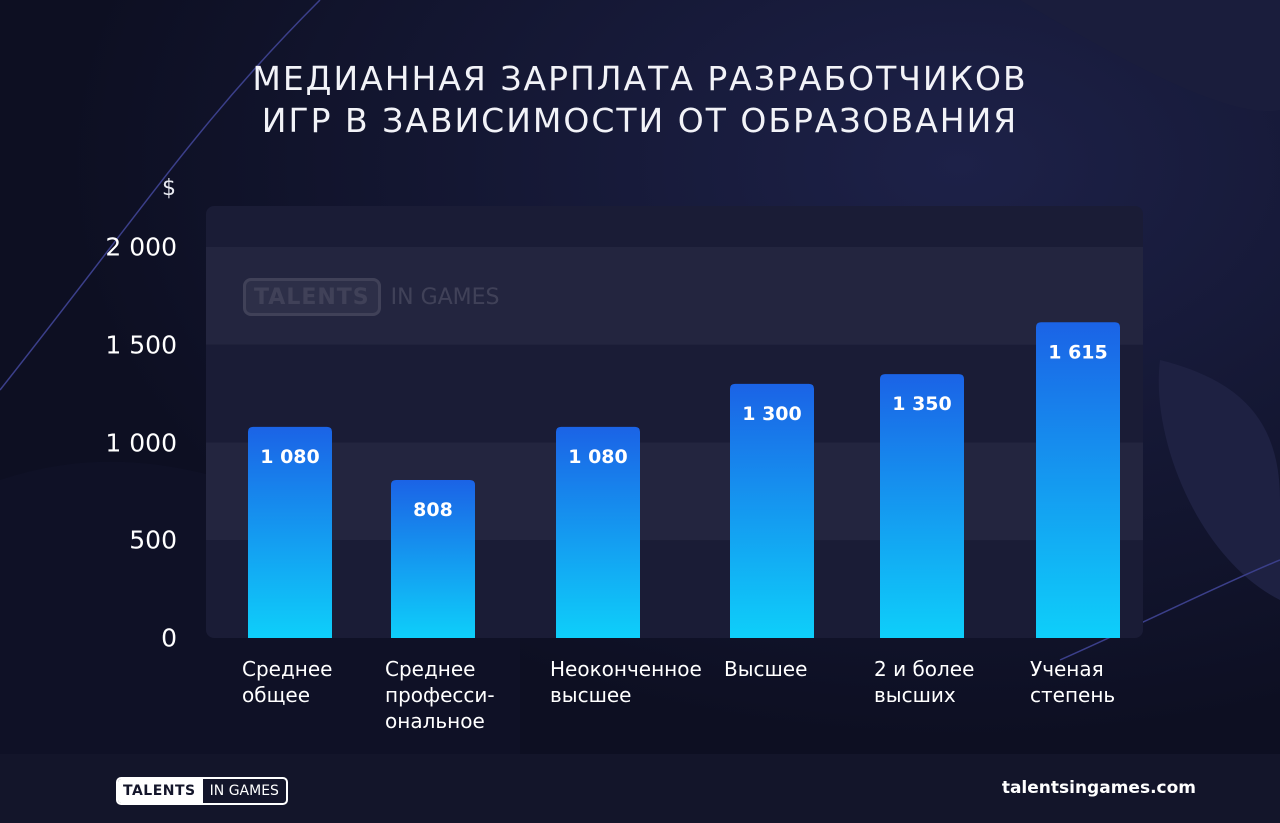 The height and width of the screenshot is (823, 1280). Describe the element at coordinates (445, 297) in the screenshot. I see `watermark-logo-text: IN GAMES` at that location.